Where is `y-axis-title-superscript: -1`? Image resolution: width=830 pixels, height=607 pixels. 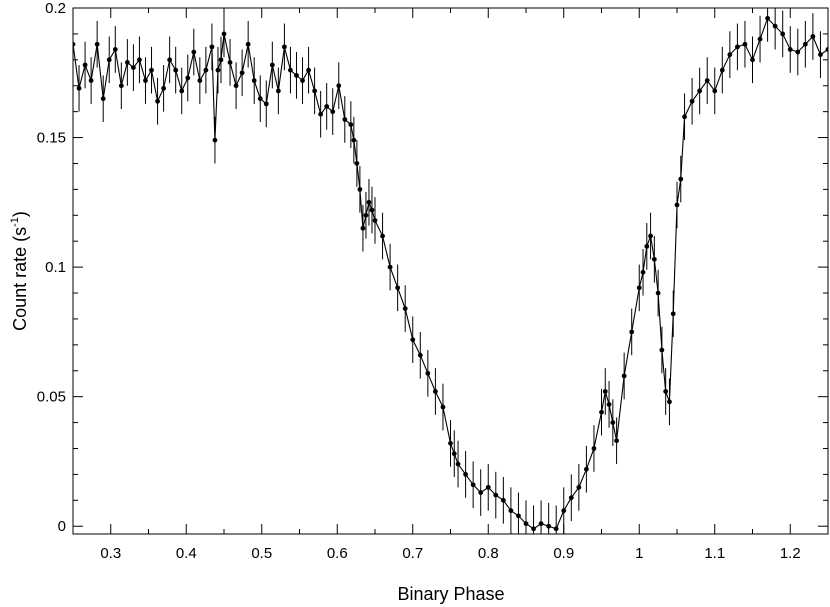
y-axis-title-superscript: -1 is located at coordinates (15, 222).